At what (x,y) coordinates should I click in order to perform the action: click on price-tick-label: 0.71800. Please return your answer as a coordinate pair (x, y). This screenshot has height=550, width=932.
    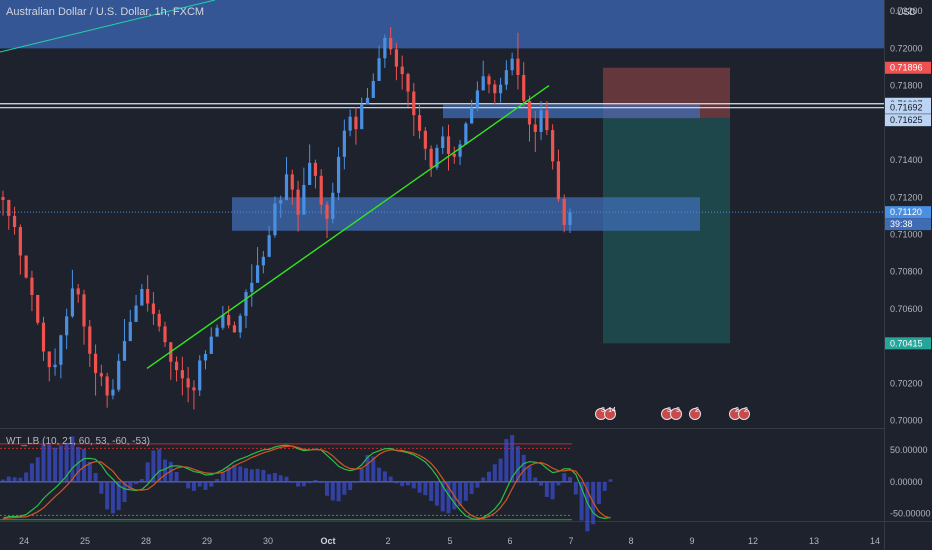
    Looking at the image, I should click on (906, 86).